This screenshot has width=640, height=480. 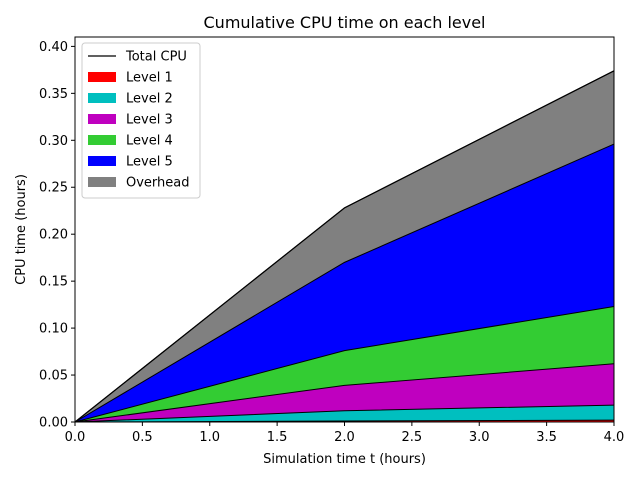 What do you see at coordinates (102, 182) in the screenshot?
I see `legend-swatch-overhead` at bounding box center [102, 182].